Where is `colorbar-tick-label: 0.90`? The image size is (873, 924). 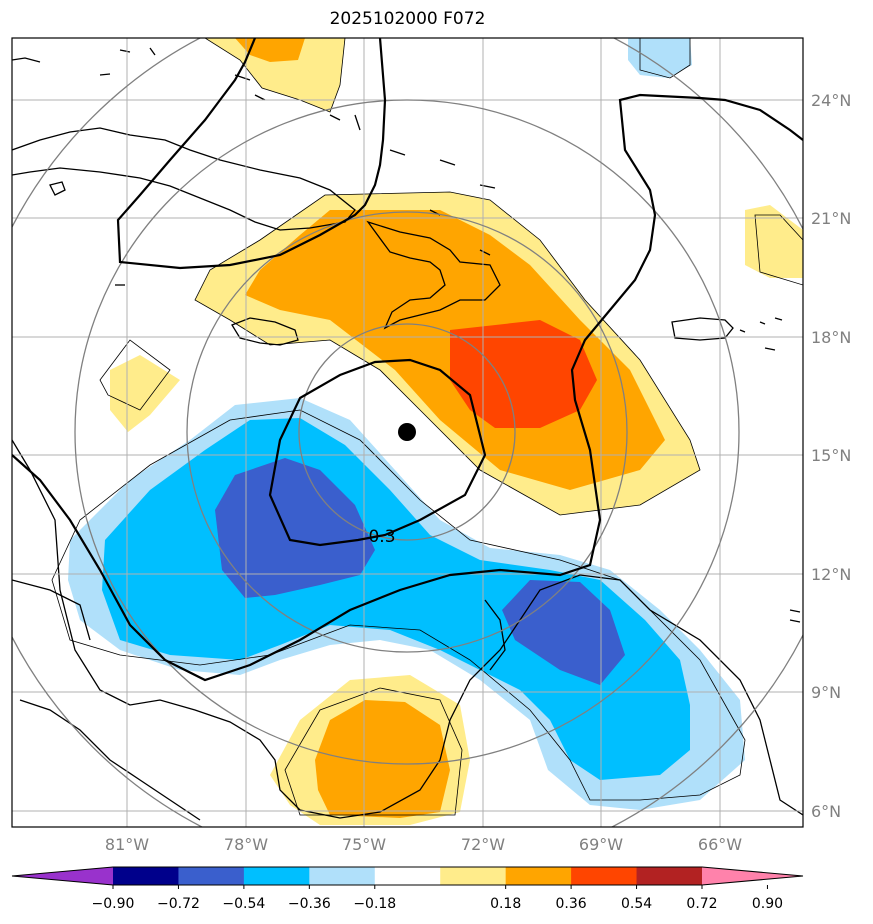 colorbar-tick-label: 0.90 is located at coordinates (767, 904).